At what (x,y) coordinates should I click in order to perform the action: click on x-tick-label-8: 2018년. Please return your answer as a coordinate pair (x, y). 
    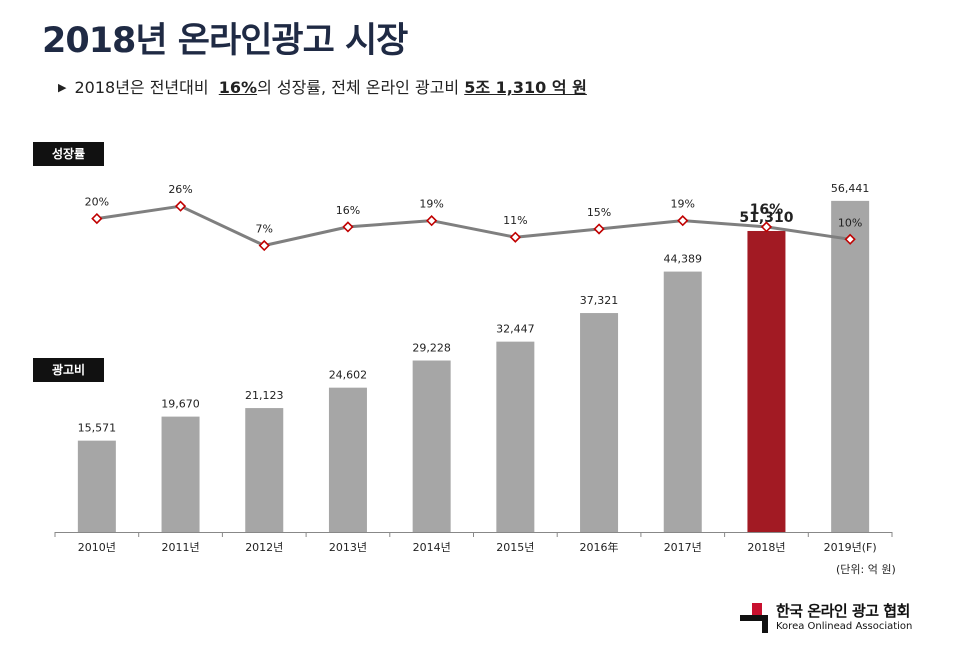
    Looking at the image, I should click on (766, 547).